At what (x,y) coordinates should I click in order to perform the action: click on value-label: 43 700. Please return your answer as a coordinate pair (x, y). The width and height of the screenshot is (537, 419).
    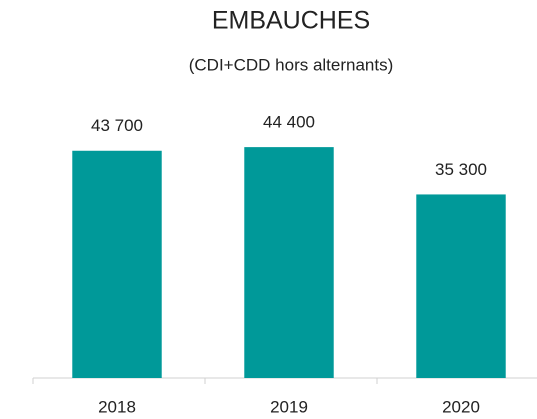
    Looking at the image, I should click on (117, 125).